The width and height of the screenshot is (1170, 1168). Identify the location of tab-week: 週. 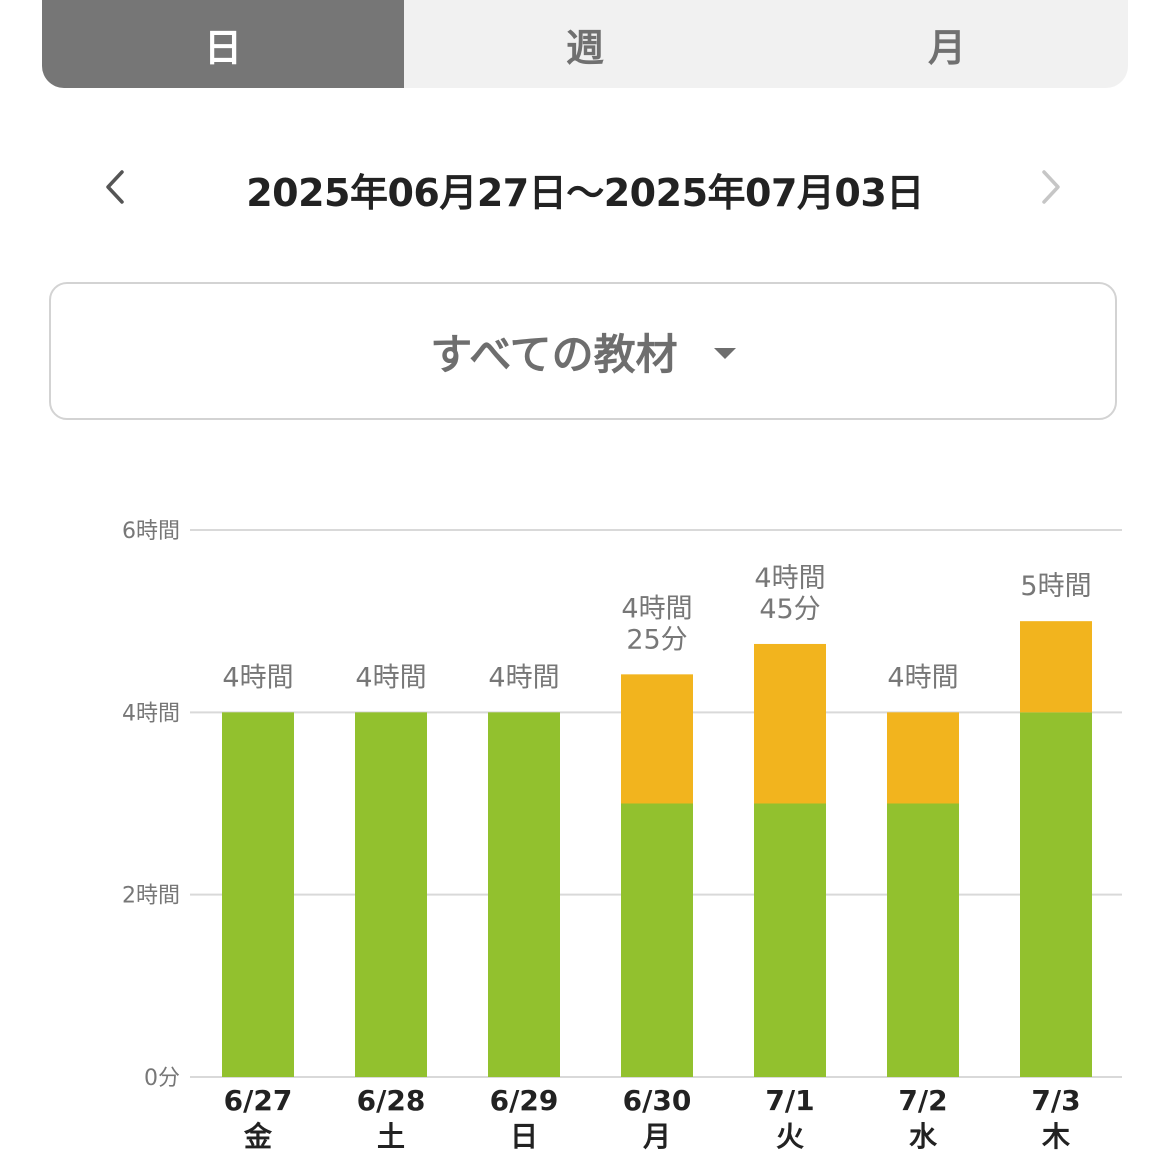
(584, 47).